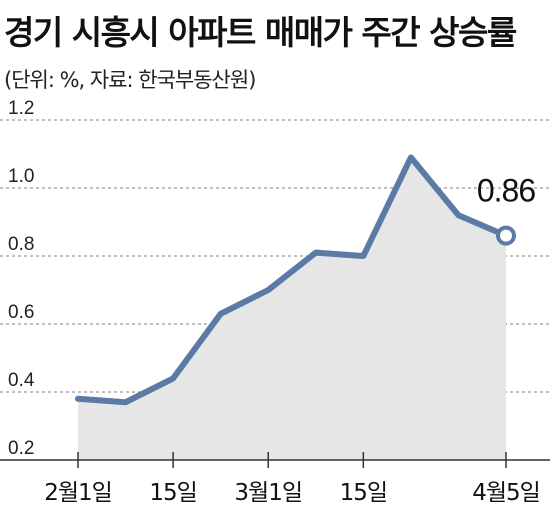 The width and height of the screenshot is (550, 511). I want to click on y-tick-label: 1.0, so click(21, 176).